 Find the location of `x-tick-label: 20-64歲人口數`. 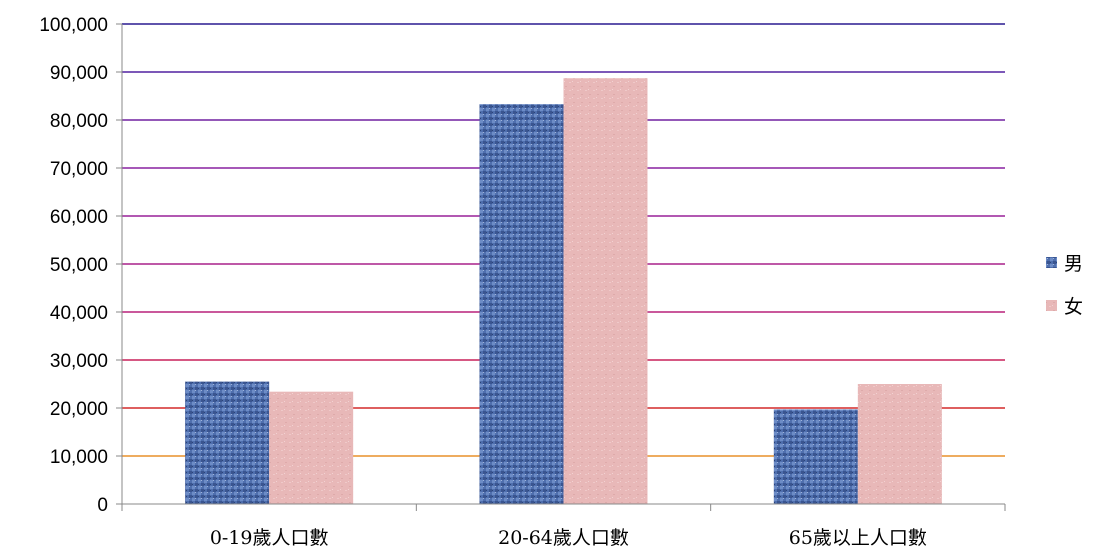

x-tick-label: 20-64歲人口數 is located at coordinates (563, 538).